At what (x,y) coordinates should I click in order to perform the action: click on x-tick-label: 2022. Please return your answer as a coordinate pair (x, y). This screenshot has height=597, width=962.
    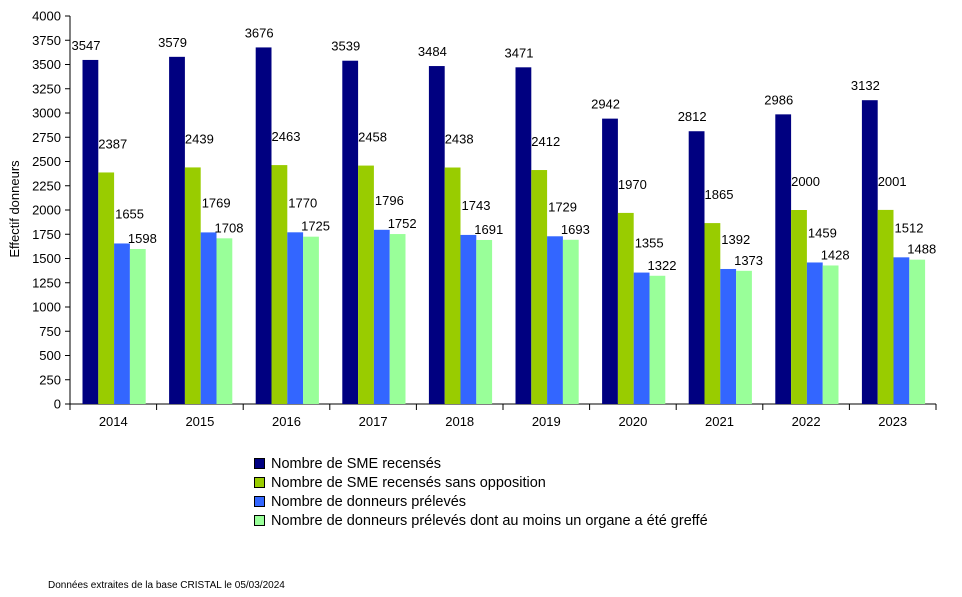
    Looking at the image, I should click on (806, 421).